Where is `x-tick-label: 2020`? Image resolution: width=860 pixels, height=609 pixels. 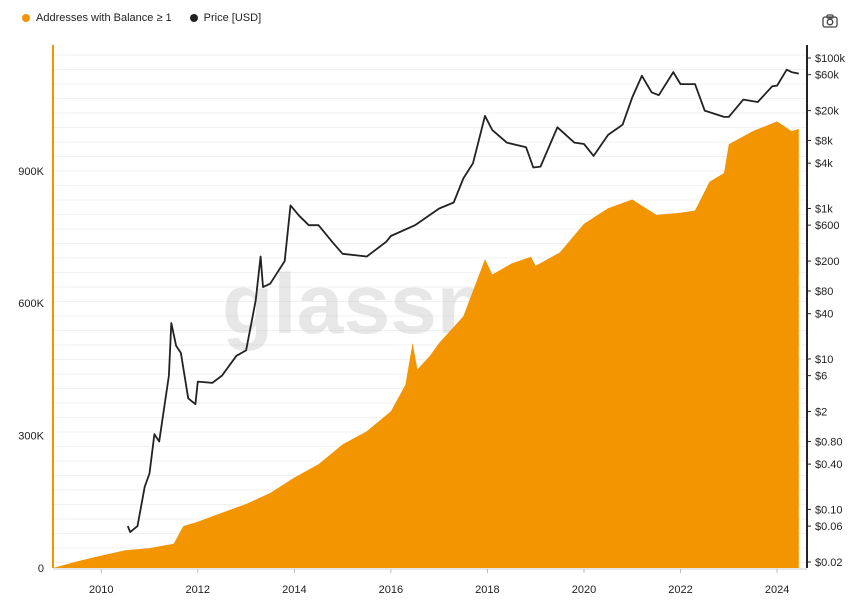 x-tick-label: 2020 is located at coordinates (584, 590).